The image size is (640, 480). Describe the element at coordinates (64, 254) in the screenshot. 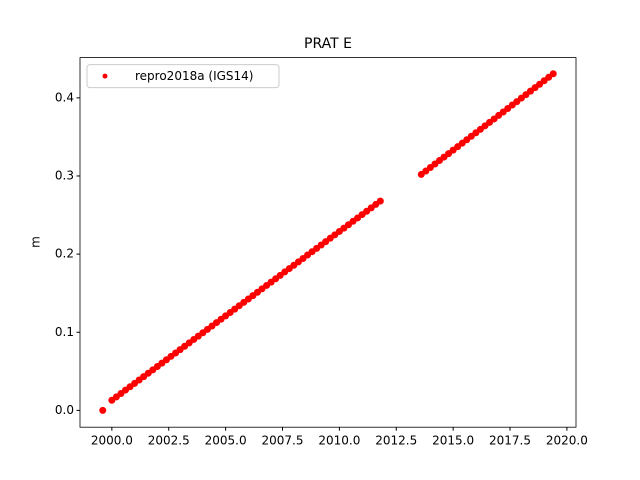

I see `y-tick-label: 0.2` at that location.